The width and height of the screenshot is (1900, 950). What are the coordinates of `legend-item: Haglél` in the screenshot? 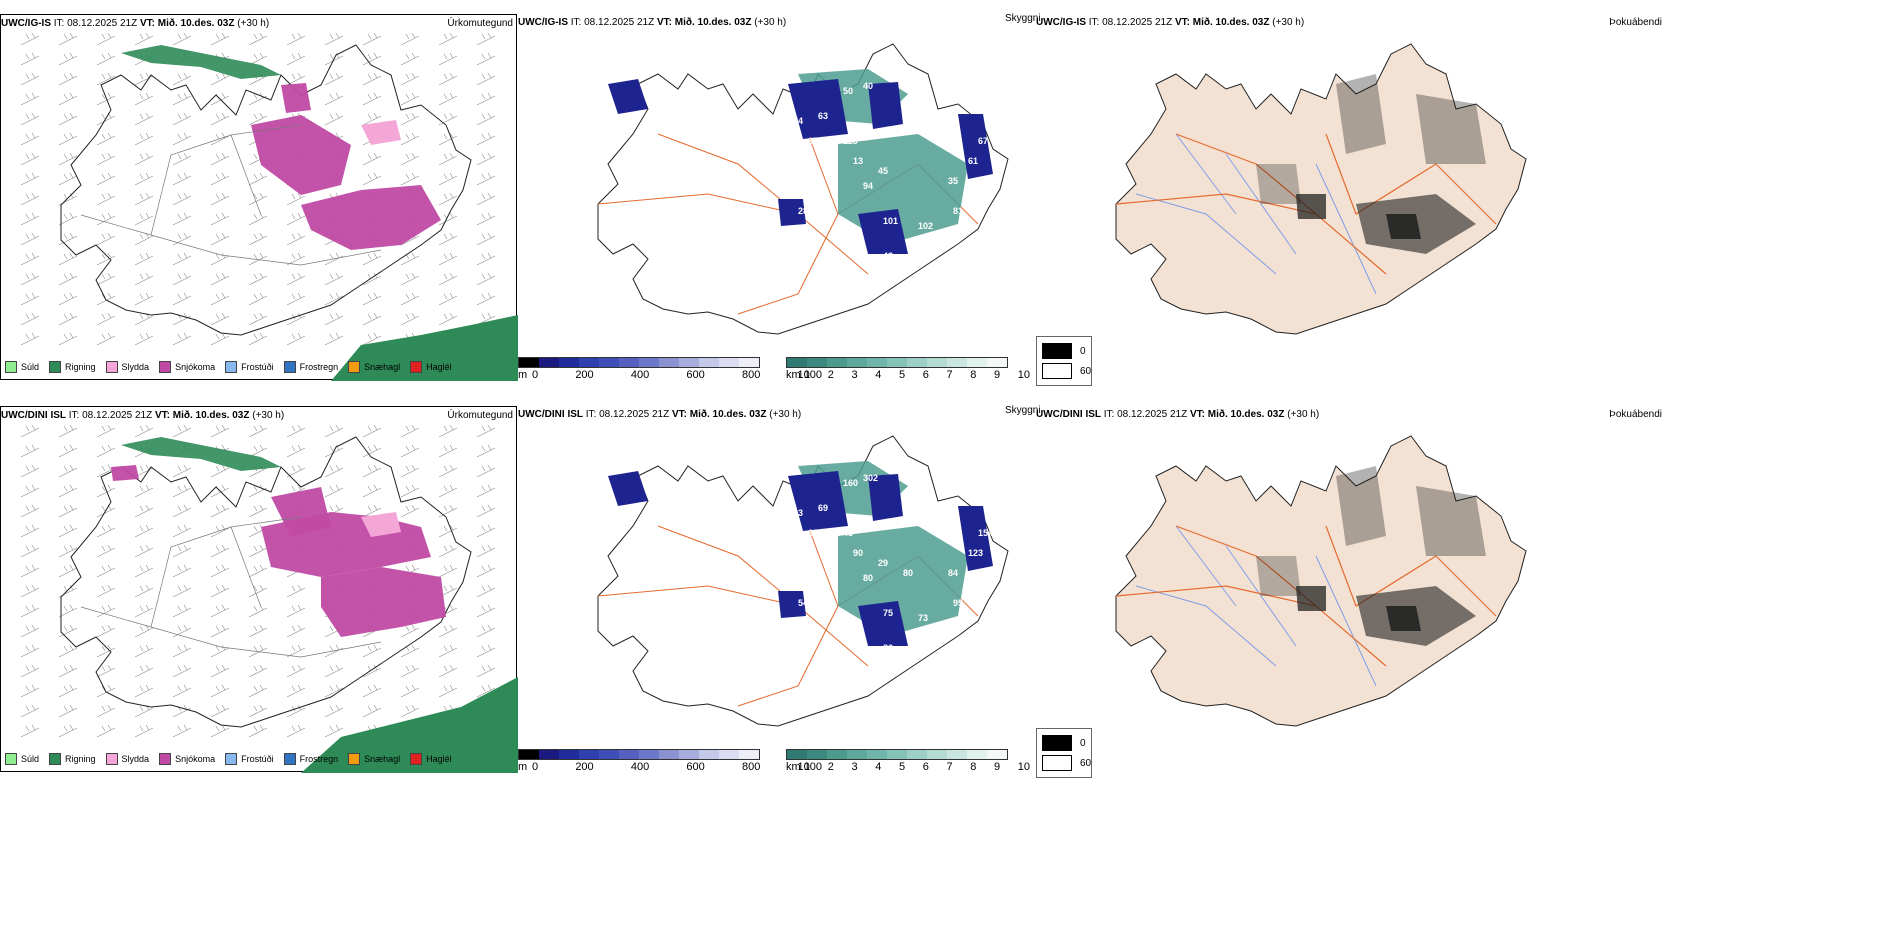 It's located at (431, 759).